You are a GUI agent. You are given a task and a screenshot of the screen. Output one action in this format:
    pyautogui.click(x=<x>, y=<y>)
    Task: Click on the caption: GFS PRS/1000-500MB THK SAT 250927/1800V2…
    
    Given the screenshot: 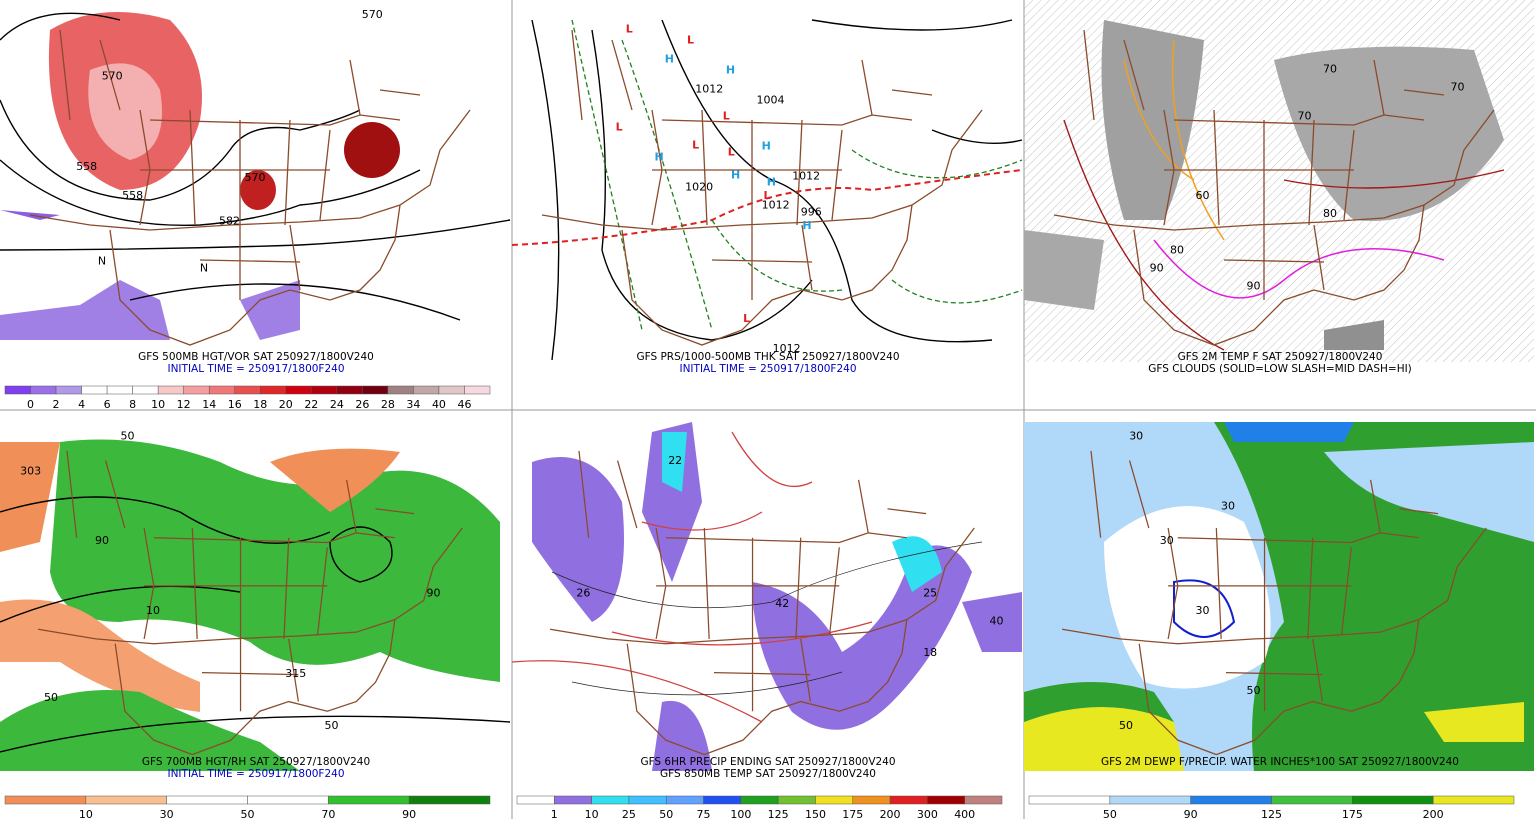 What is the action you would take?
    pyautogui.click(x=767, y=357)
    